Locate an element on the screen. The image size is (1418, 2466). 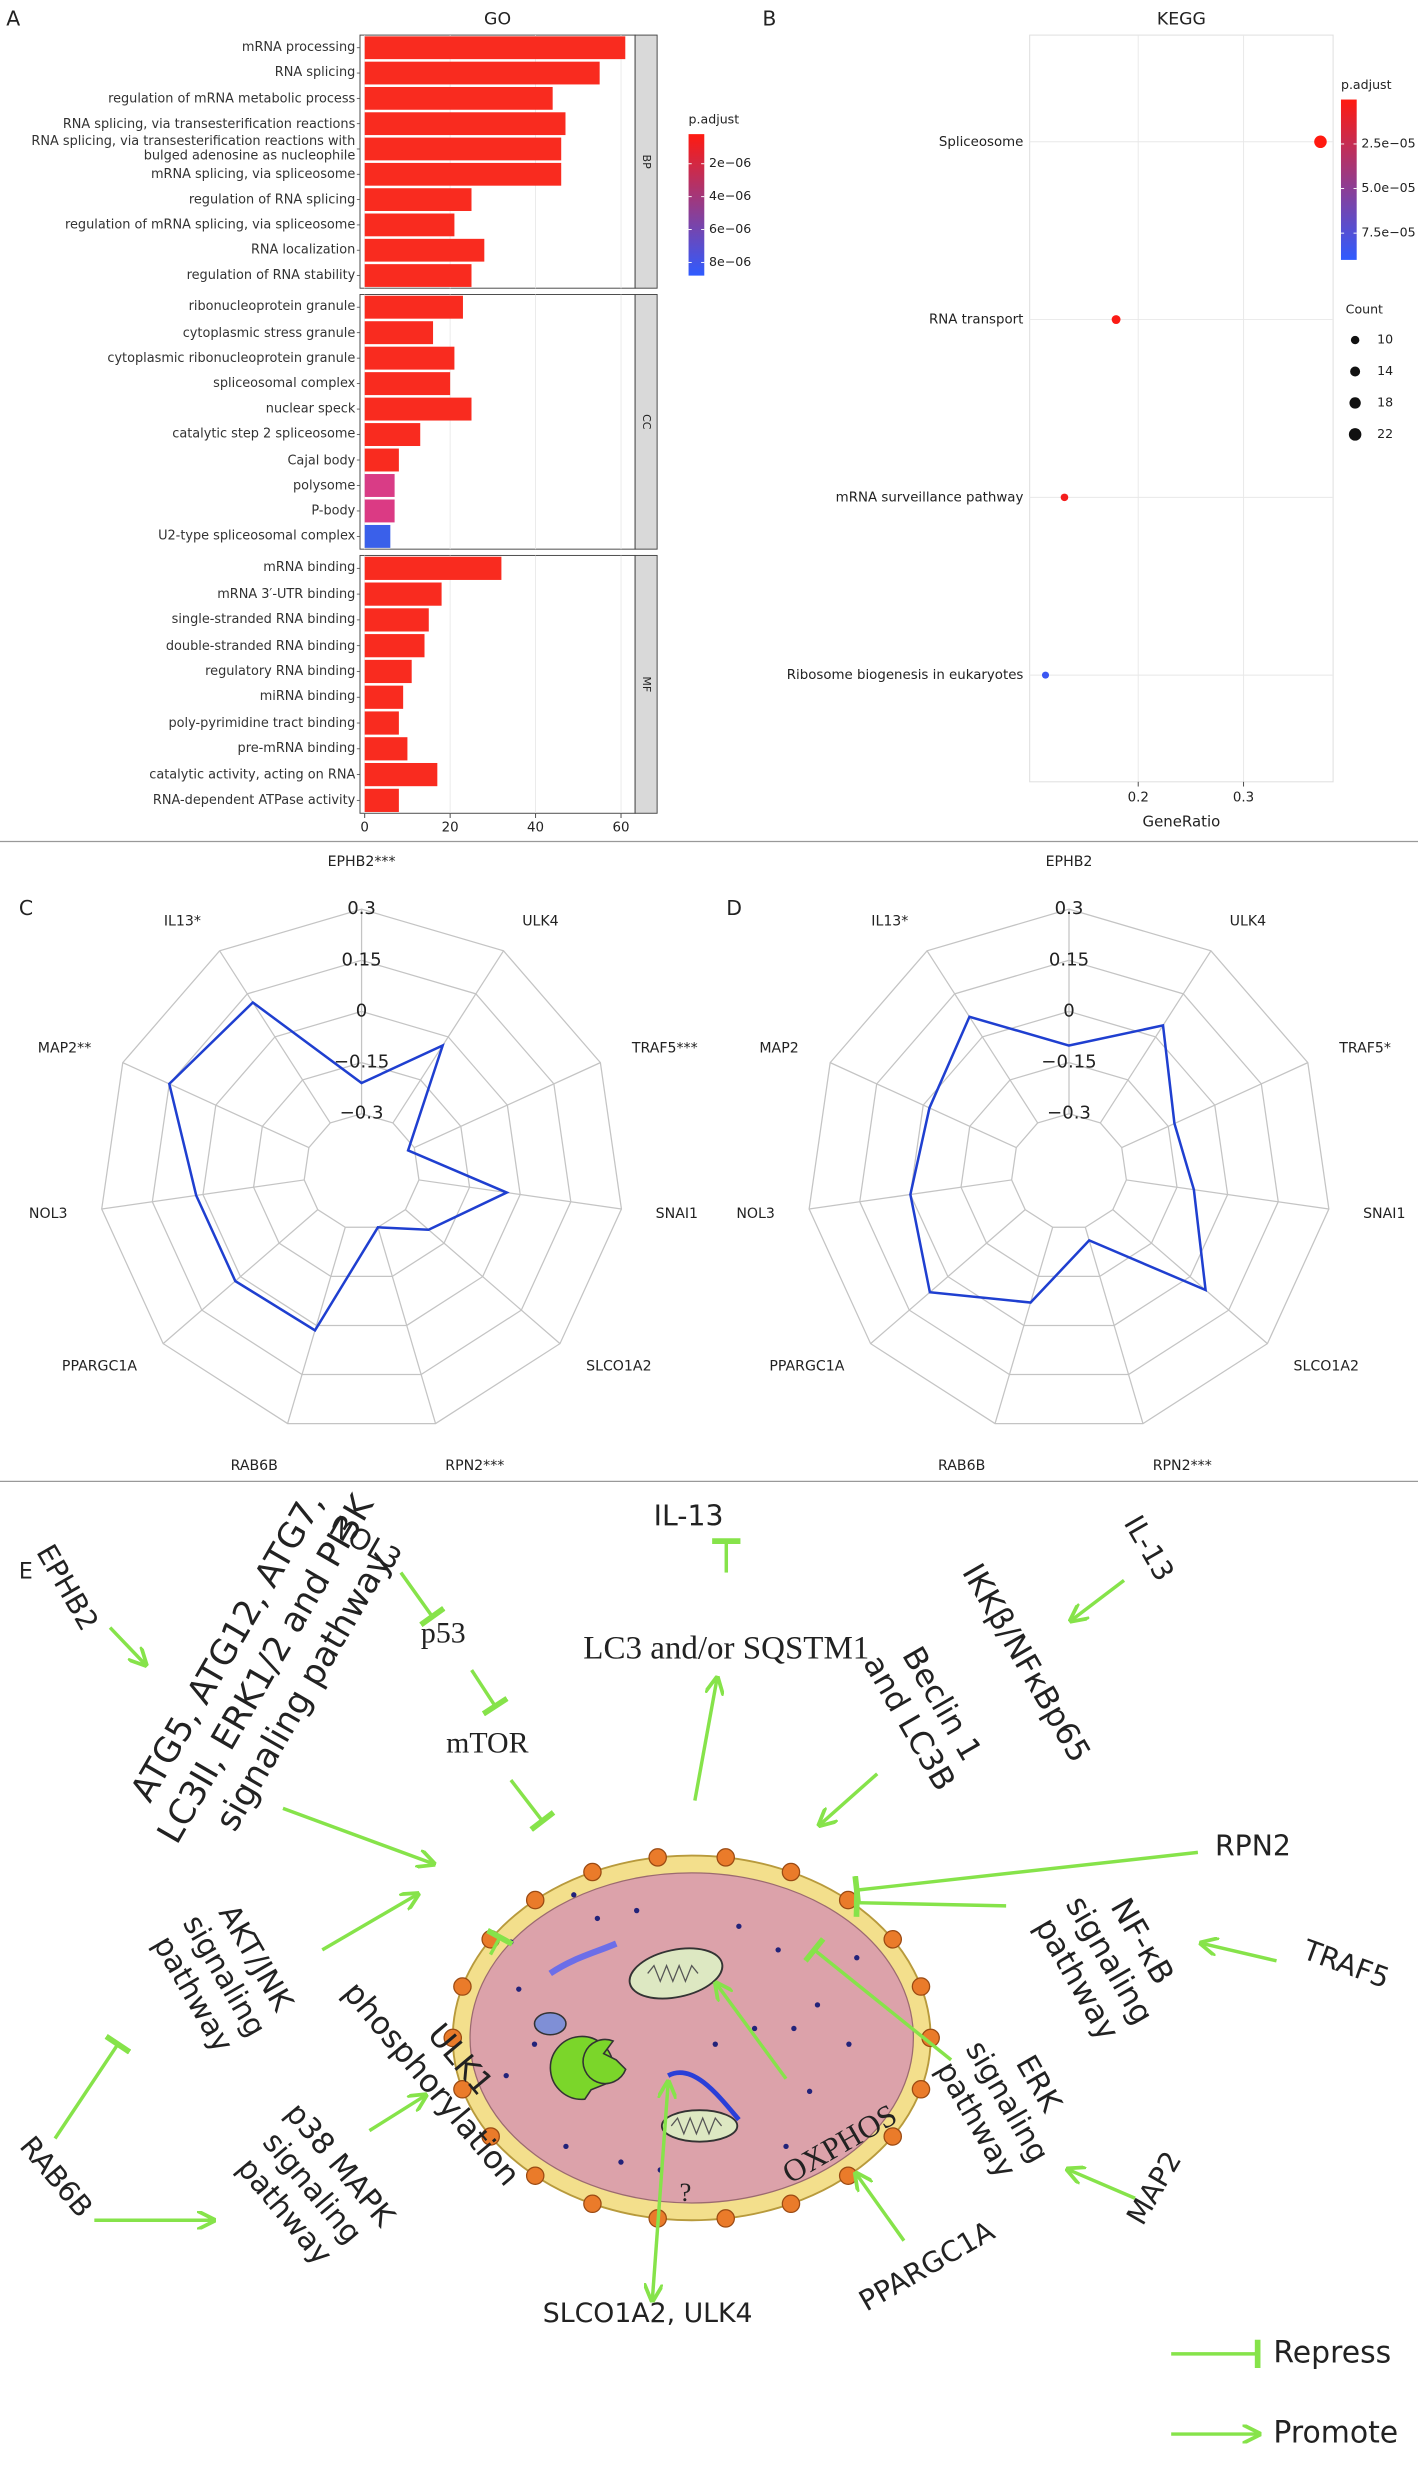
category-box: mRNA 3′-UTR binding is located at coordinates (286, 593).